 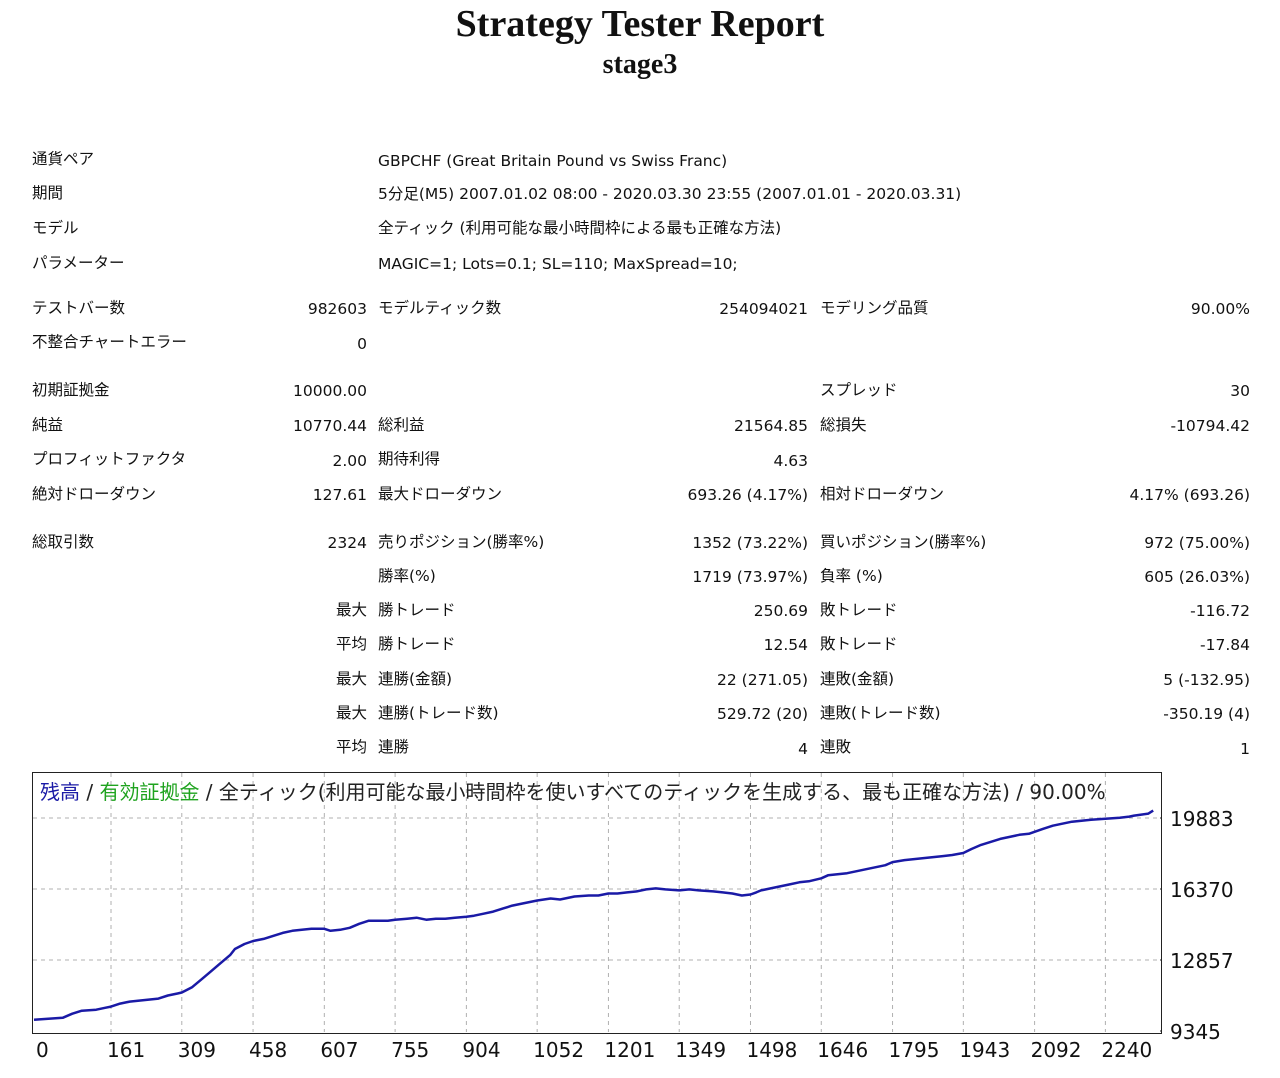 What do you see at coordinates (1056, 1050) in the screenshot?
I see `x-tick-label: 2092` at bounding box center [1056, 1050].